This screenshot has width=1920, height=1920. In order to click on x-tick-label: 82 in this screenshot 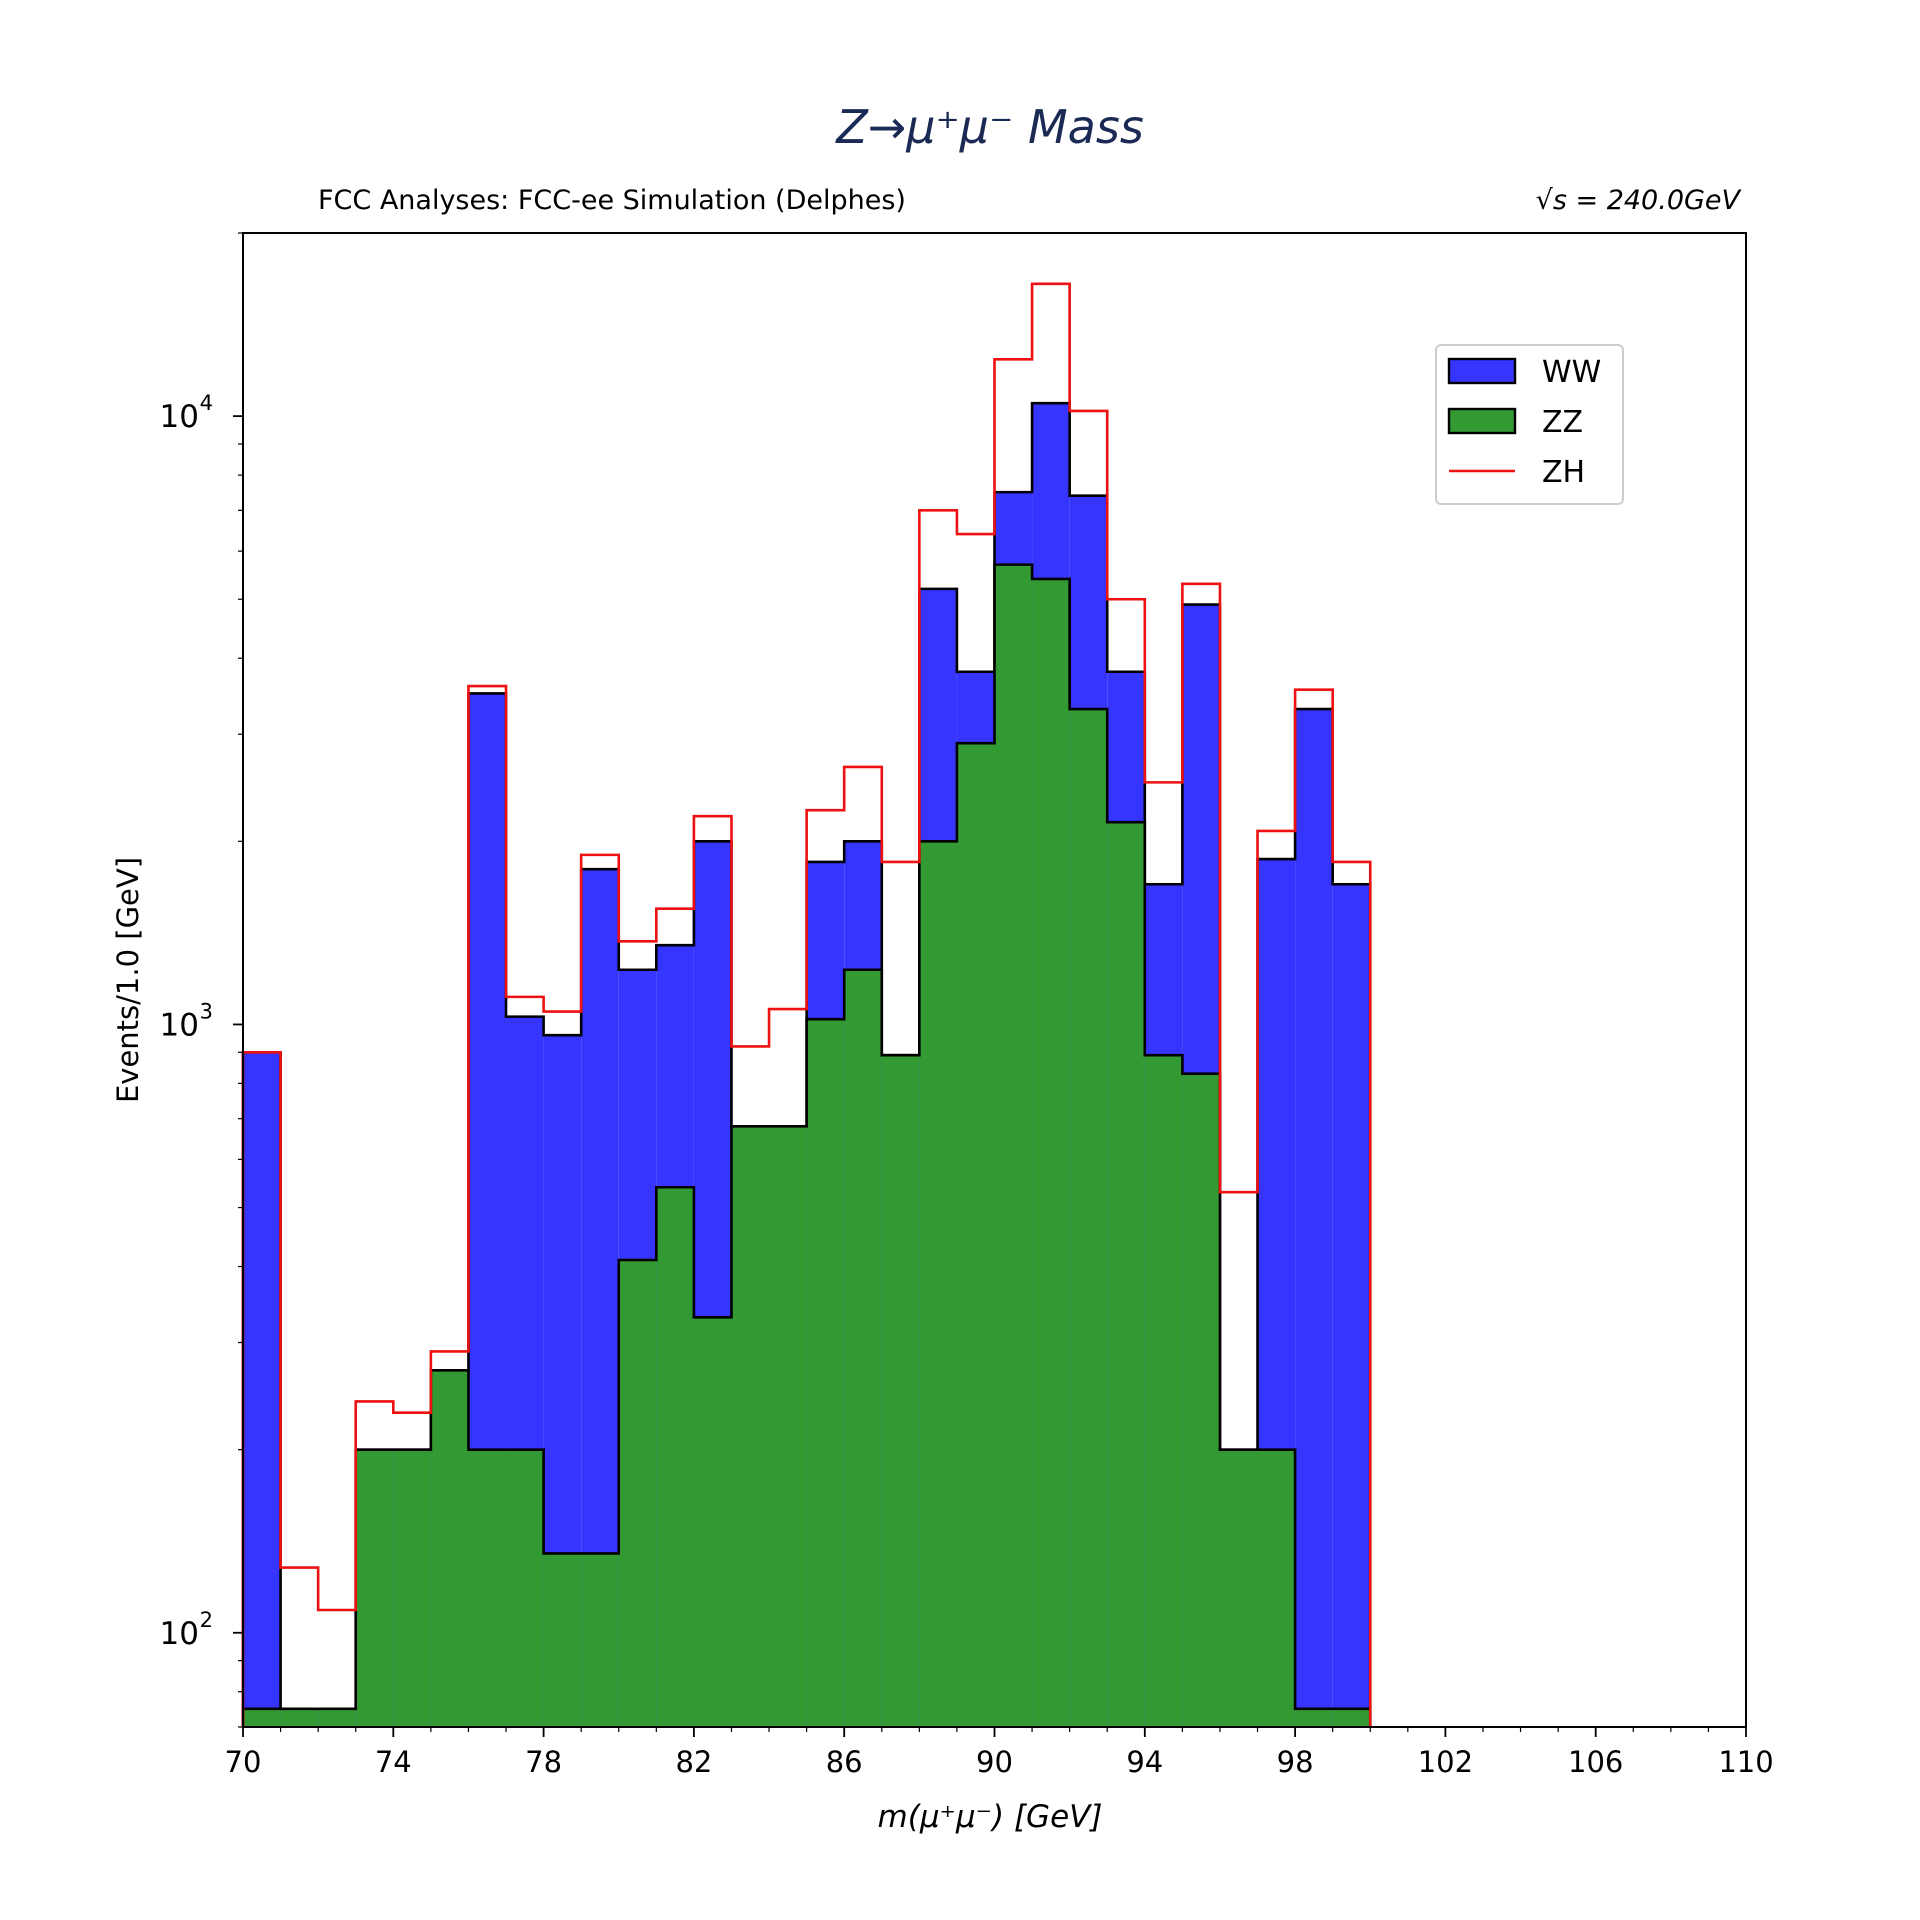, I will do `click(693, 1762)`.